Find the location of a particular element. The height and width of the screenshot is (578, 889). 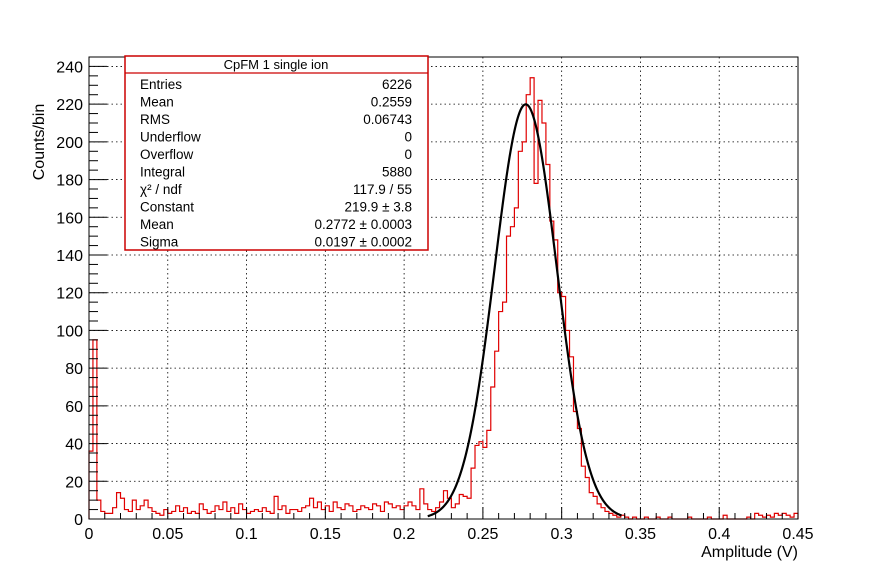

x-tick-label: 0.35 is located at coordinates (640, 534).